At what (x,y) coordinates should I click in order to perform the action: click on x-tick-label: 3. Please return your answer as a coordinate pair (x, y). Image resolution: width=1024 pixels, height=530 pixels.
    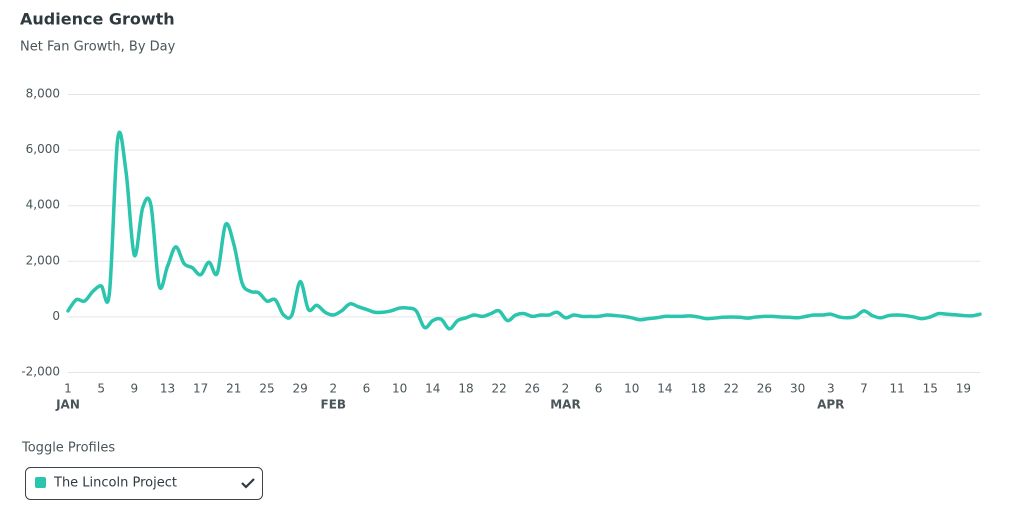
    Looking at the image, I should click on (831, 389).